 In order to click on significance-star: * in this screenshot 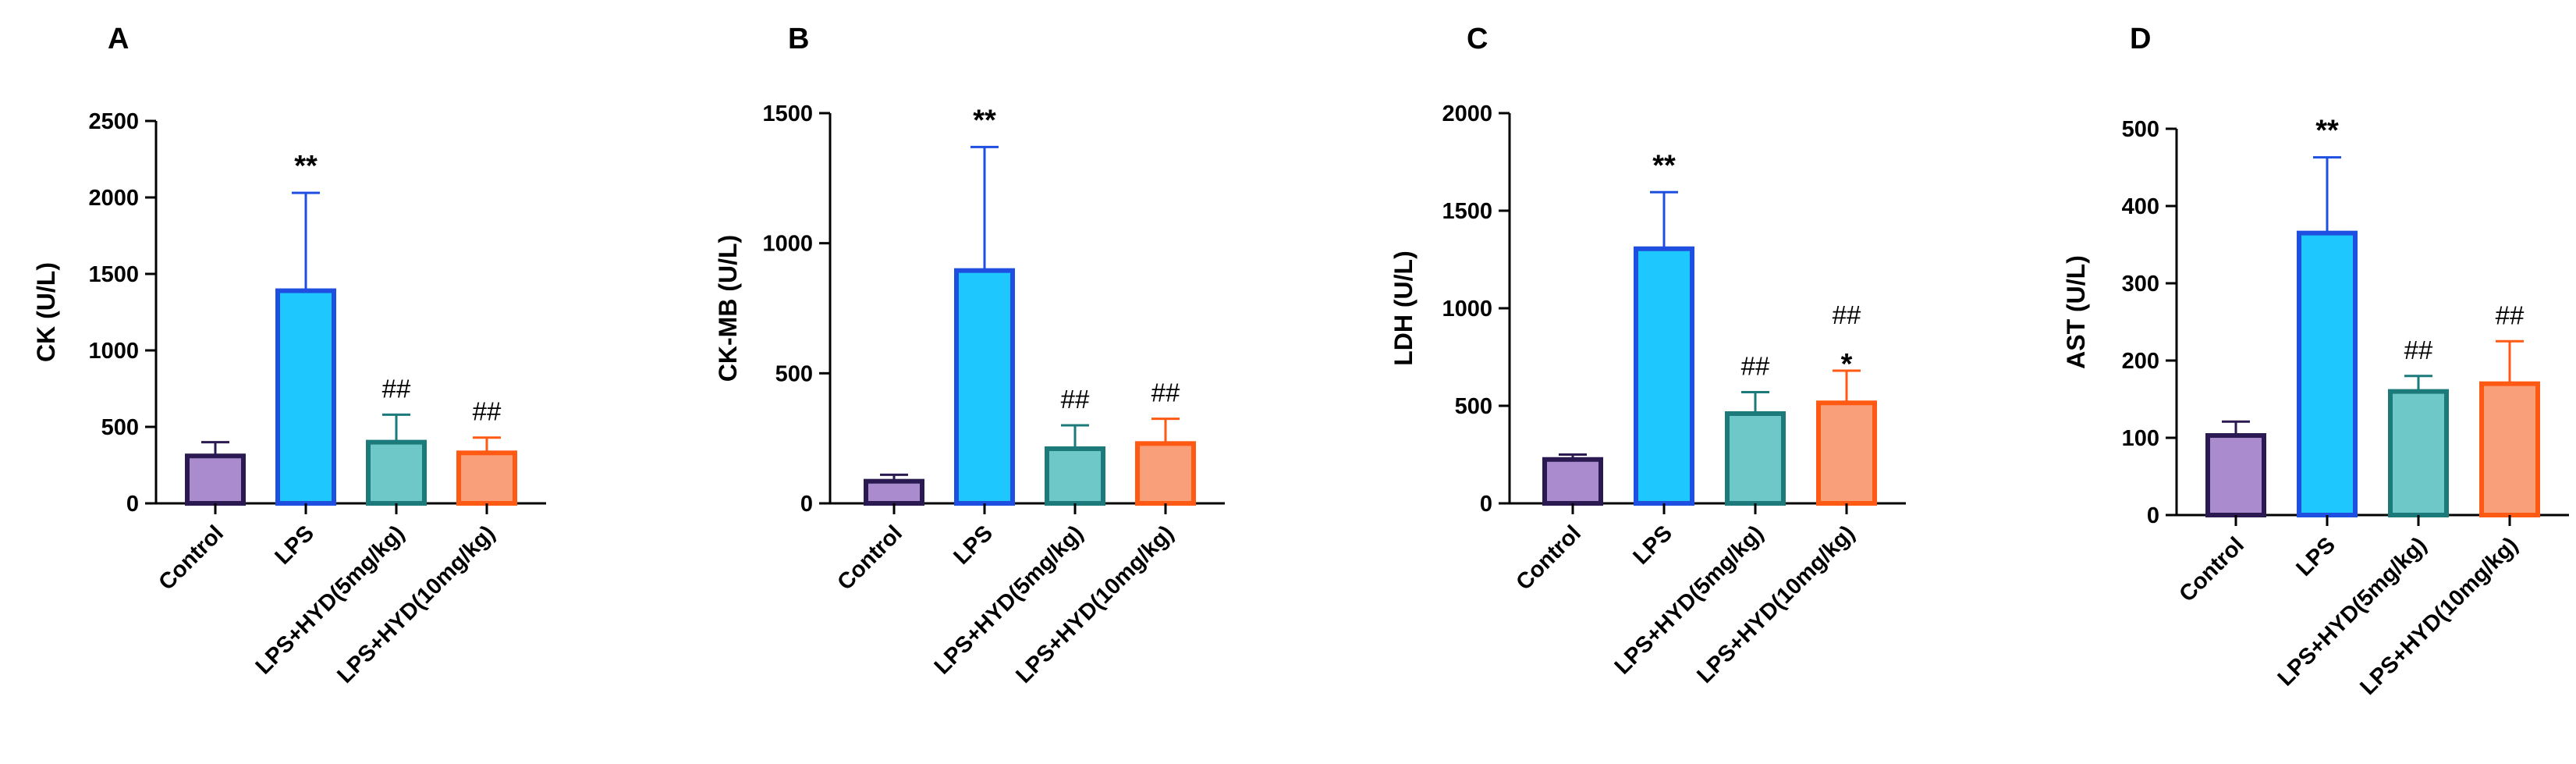, I will do `click(1847, 364)`.